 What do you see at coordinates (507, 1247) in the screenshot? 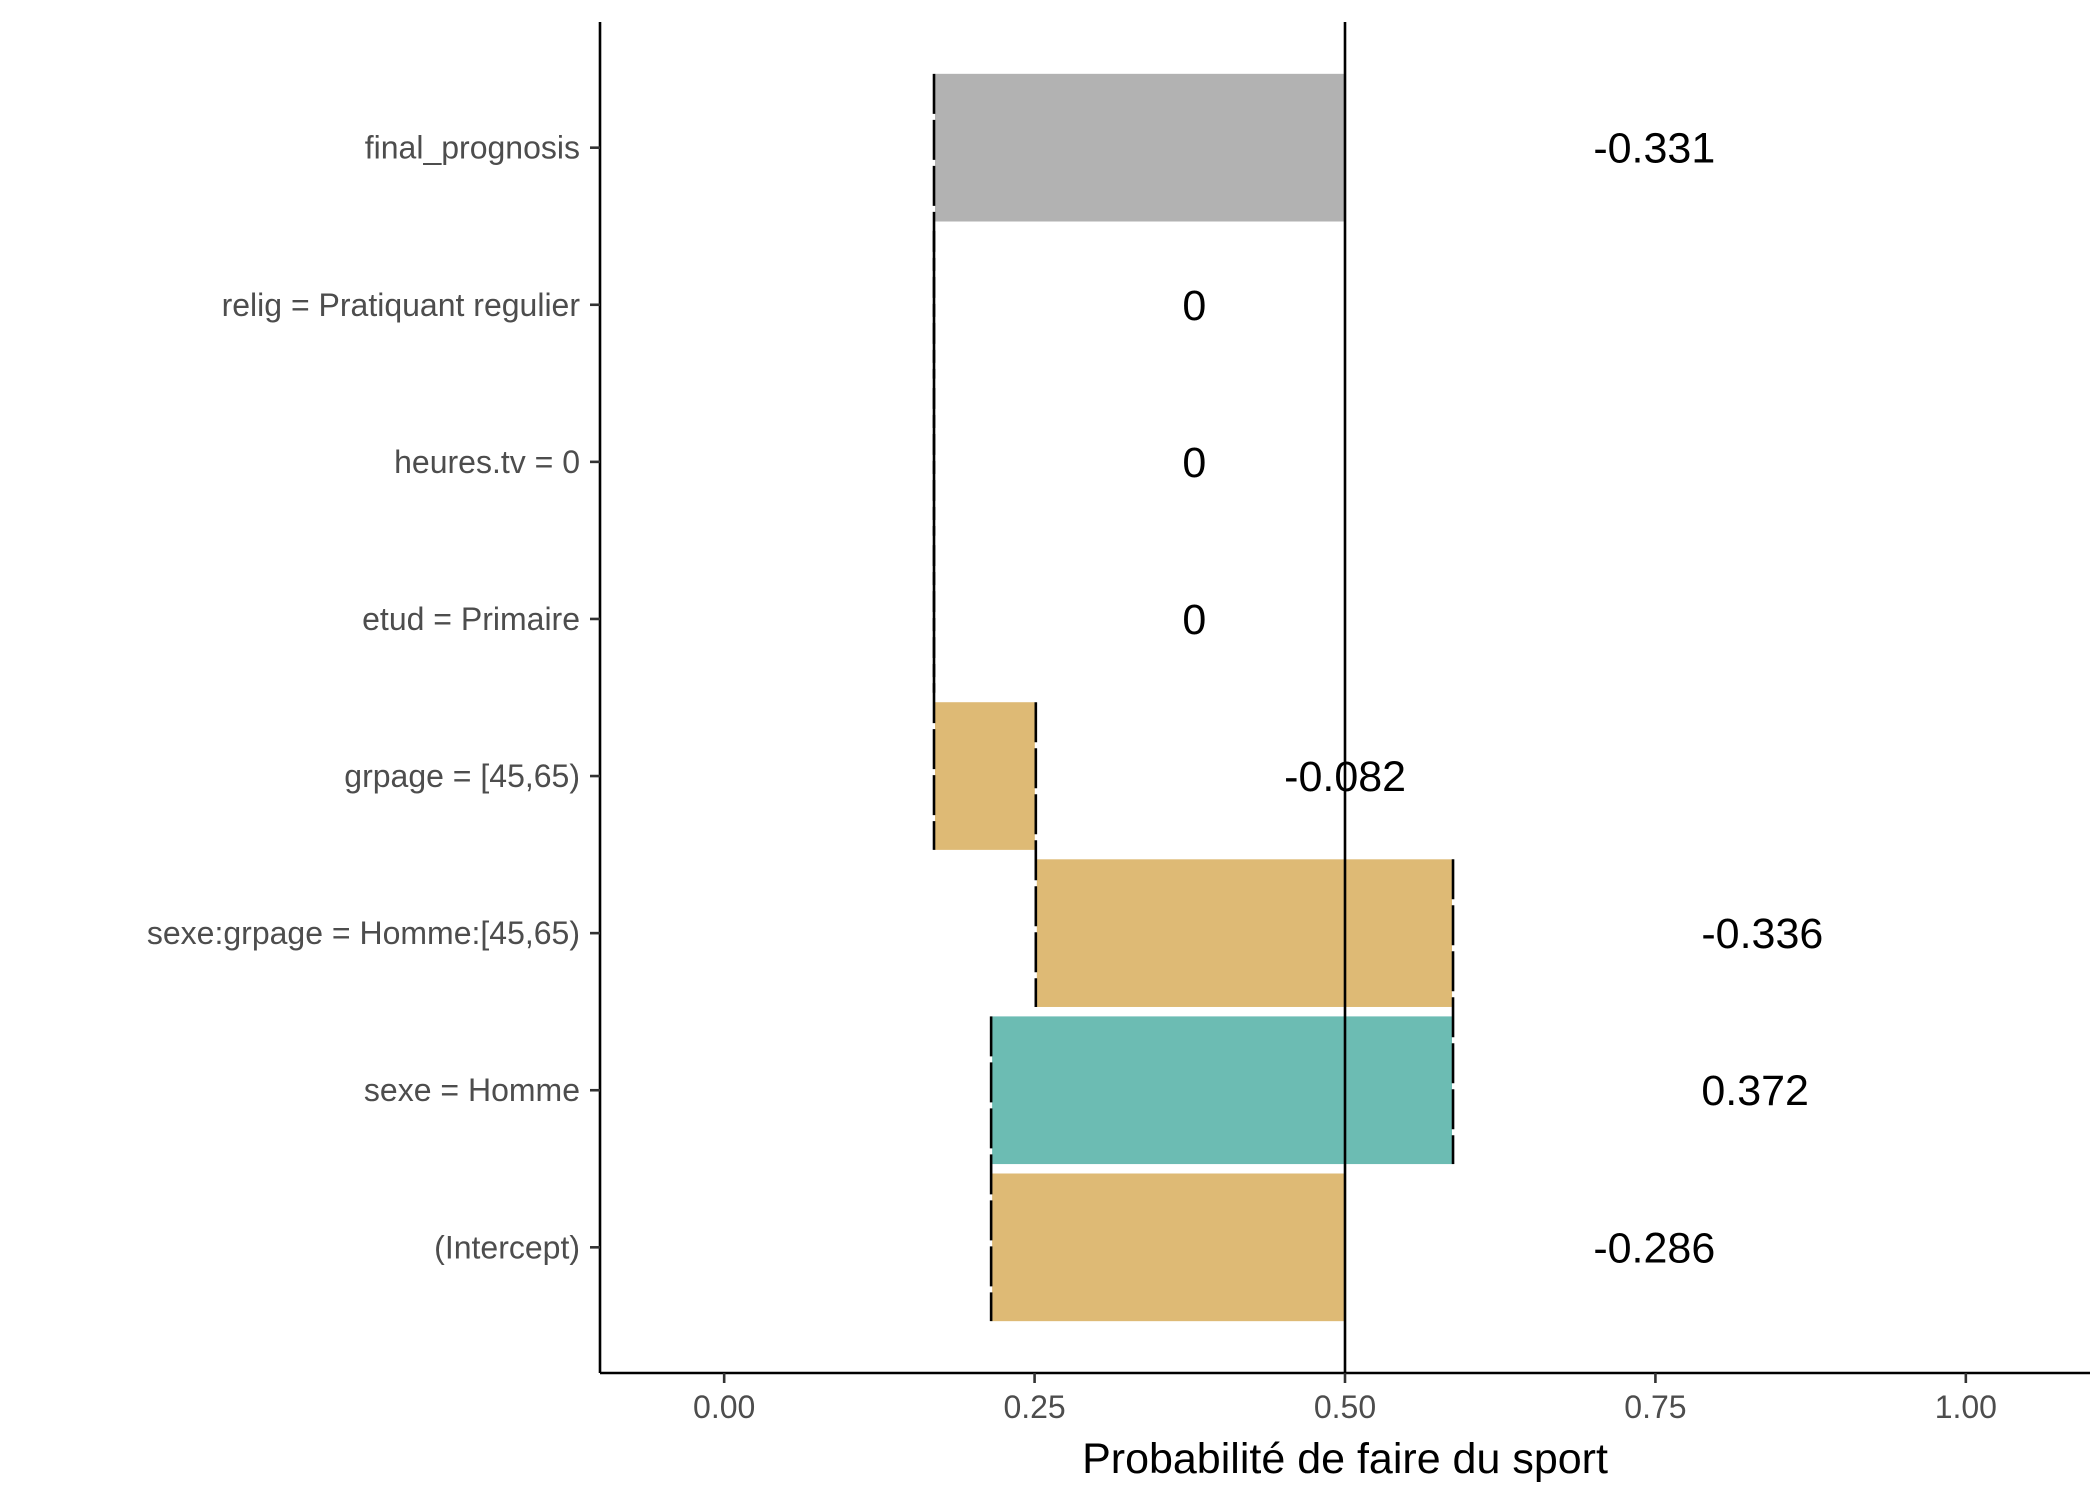
I see `category-label: (Intercept)` at bounding box center [507, 1247].